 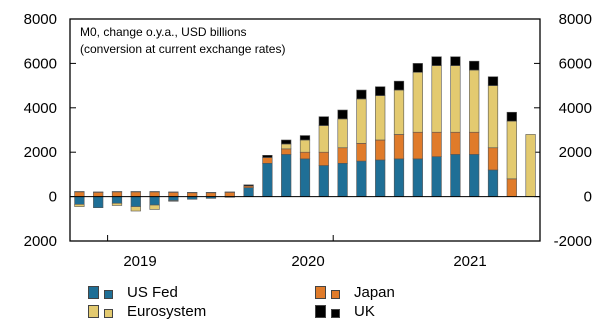 What do you see at coordinates (575, 108) in the screenshot?
I see `y-tick-label-right: 4000` at bounding box center [575, 108].